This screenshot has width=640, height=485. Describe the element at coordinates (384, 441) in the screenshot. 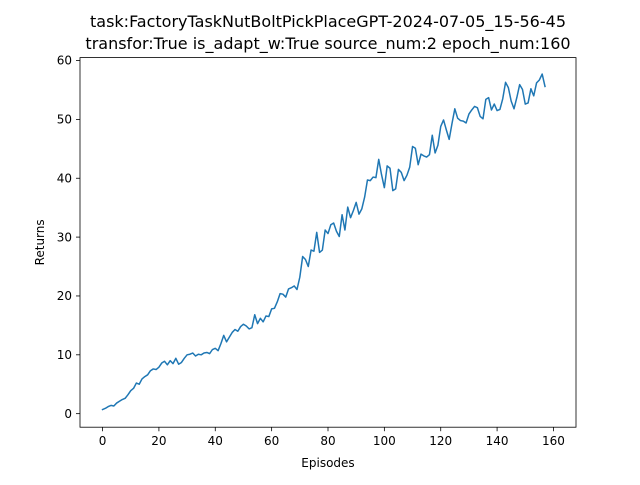

I see `x-tick-label: 100` at that location.